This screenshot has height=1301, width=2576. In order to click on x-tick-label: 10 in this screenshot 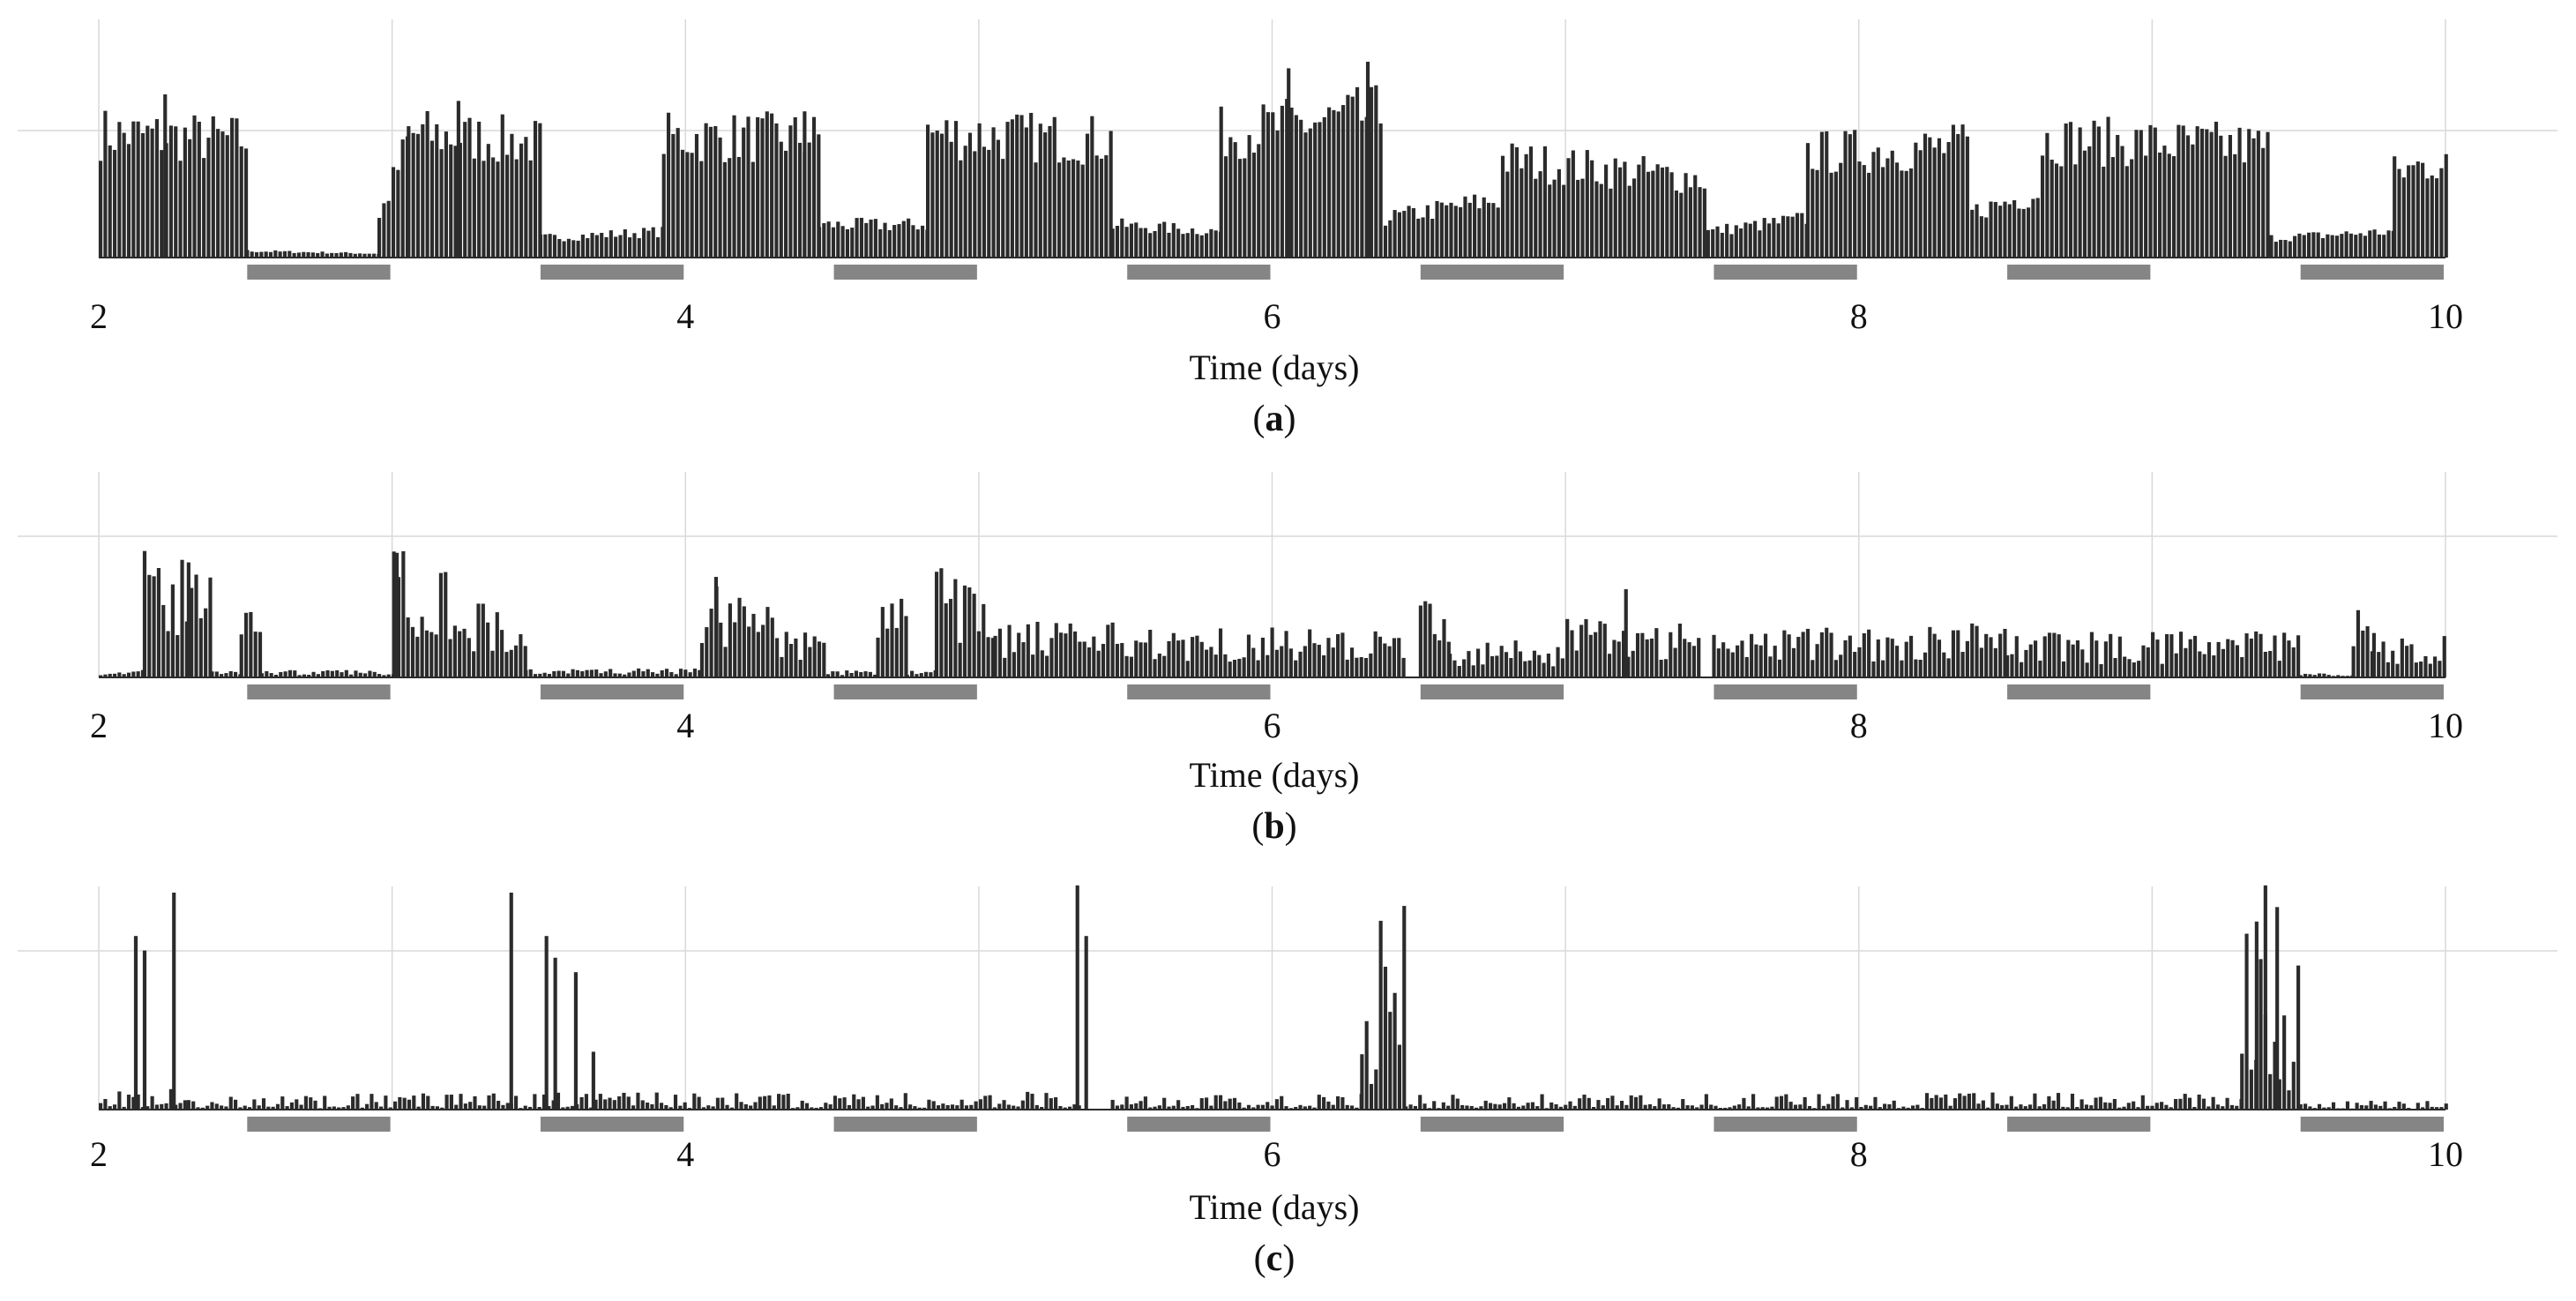, I will do `click(2445, 725)`.